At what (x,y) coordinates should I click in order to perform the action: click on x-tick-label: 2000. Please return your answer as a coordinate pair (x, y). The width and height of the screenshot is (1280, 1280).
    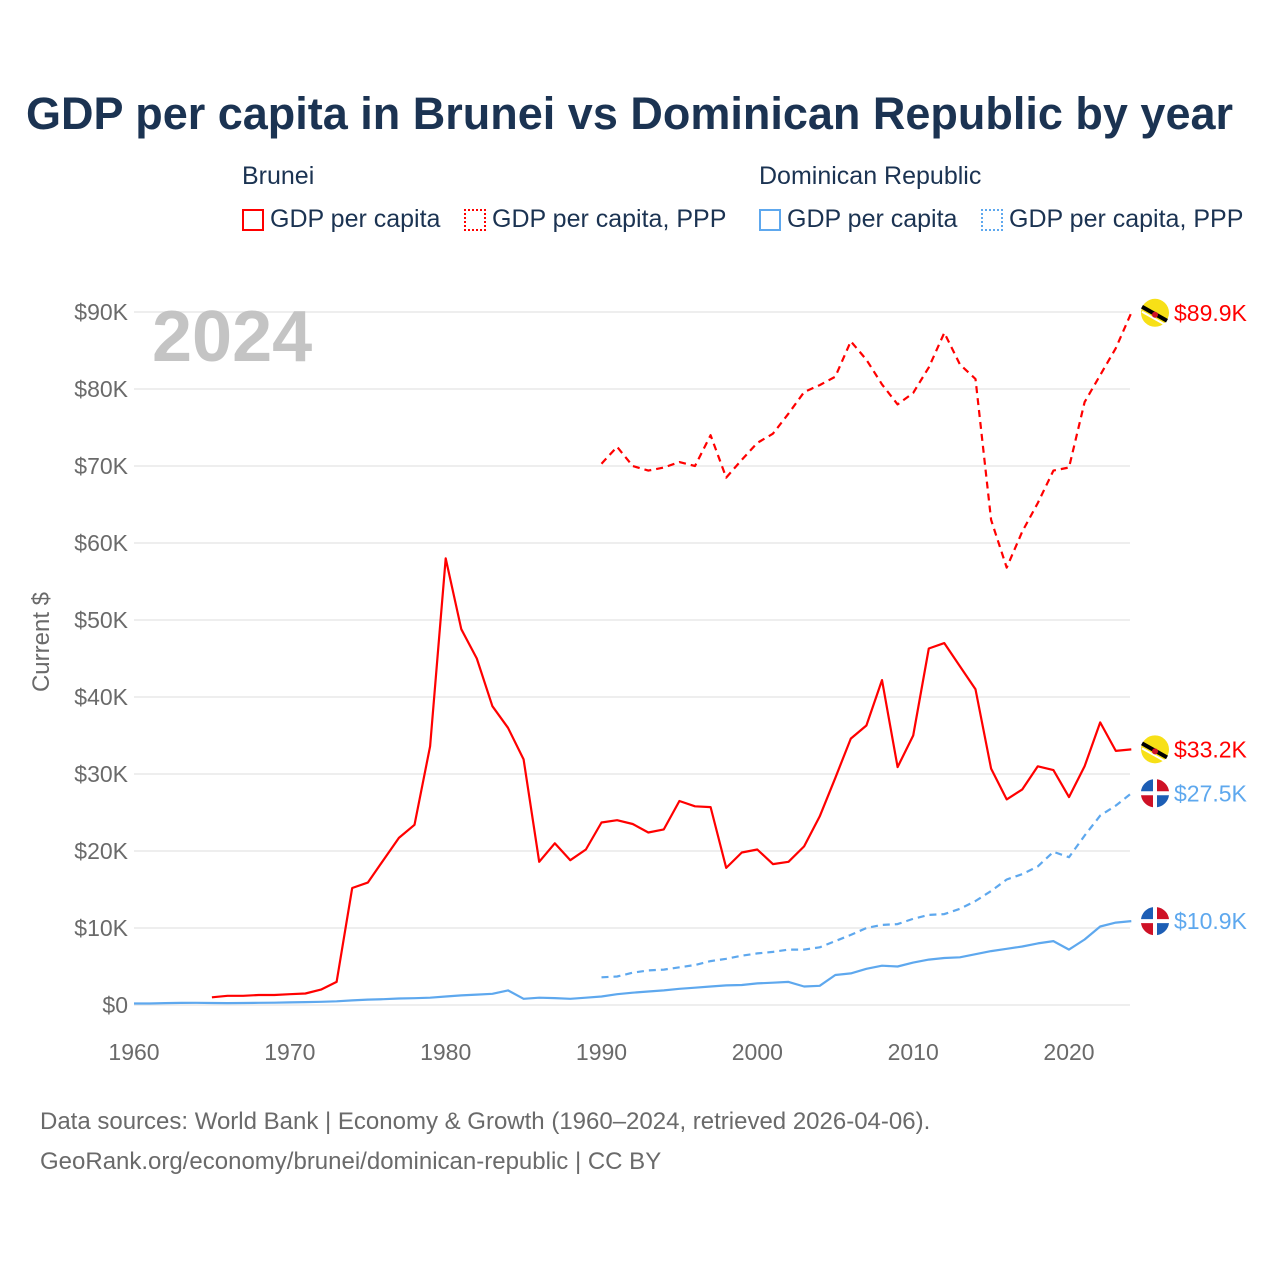
    Looking at the image, I should click on (757, 1052).